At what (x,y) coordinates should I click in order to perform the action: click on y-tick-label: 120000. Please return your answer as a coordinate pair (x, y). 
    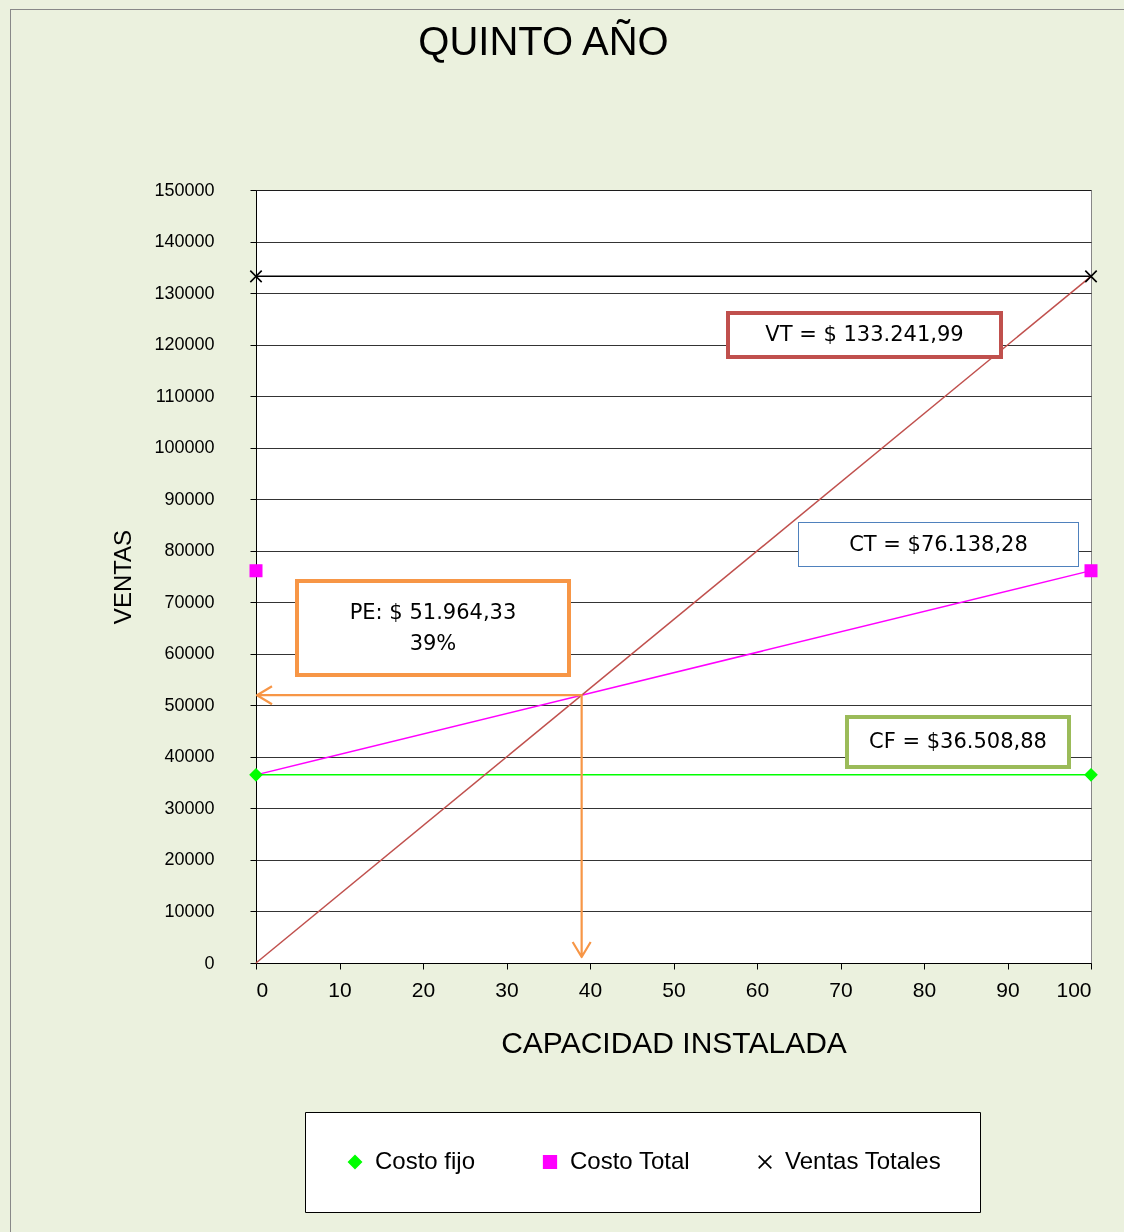
    Looking at the image, I should click on (184, 344).